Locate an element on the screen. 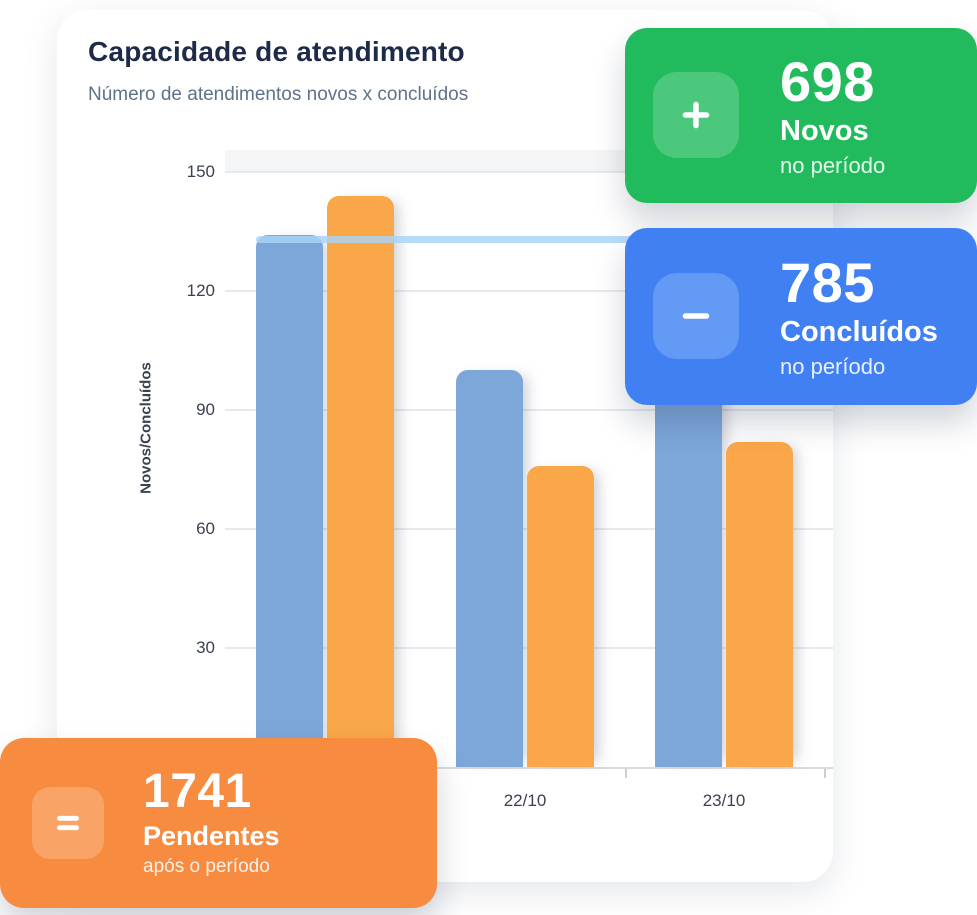  minus-icon is located at coordinates (696, 316).